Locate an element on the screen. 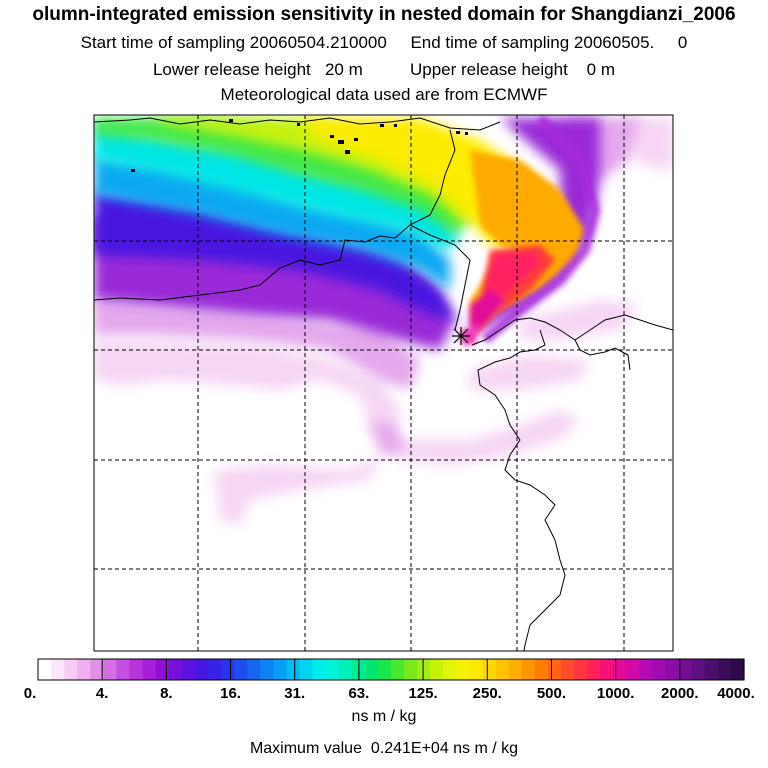 The width and height of the screenshot is (768, 768). colorbar-tick-label: 2000. is located at coordinates (680, 693).